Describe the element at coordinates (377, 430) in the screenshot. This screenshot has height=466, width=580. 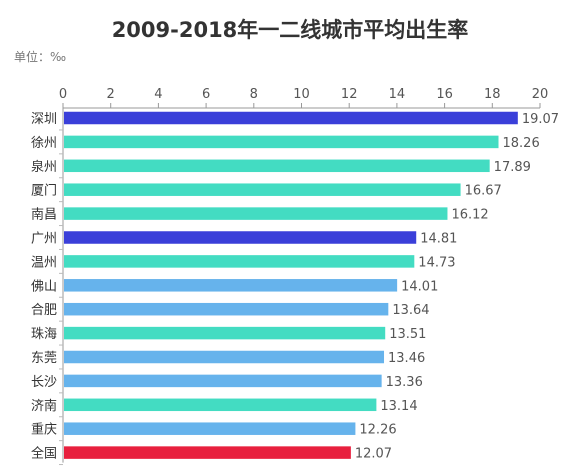
I see `data-label: 12.26` at that location.